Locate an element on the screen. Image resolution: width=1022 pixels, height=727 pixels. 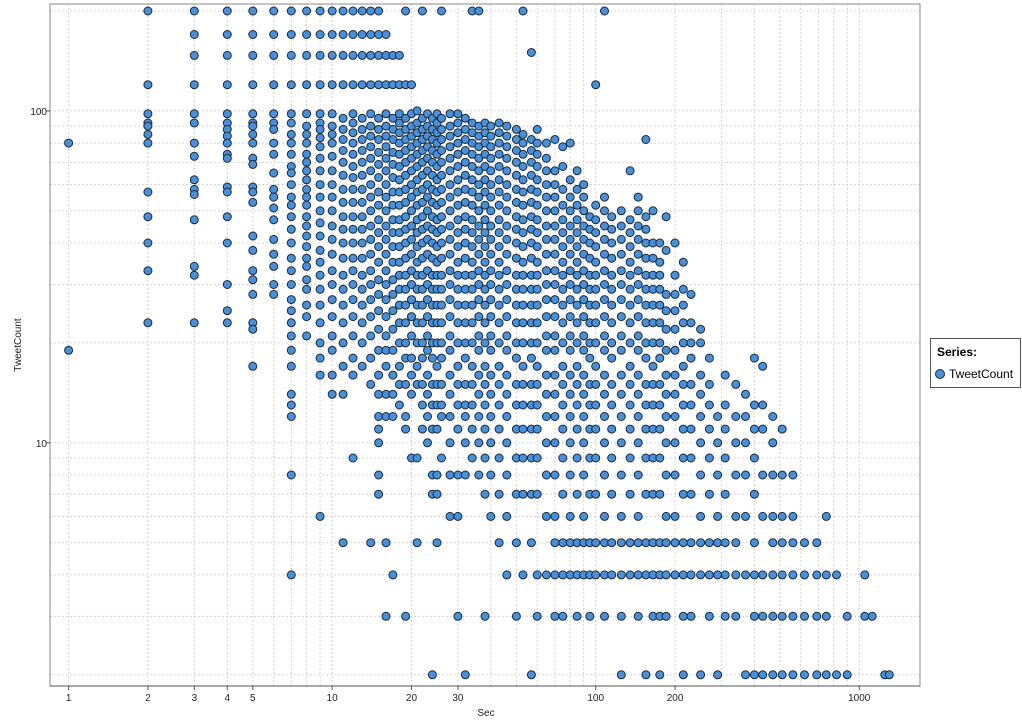
x-axis-ticks: 1 2 3 4 5 10 20 30 100 200 1000 is located at coordinates (468, 695).